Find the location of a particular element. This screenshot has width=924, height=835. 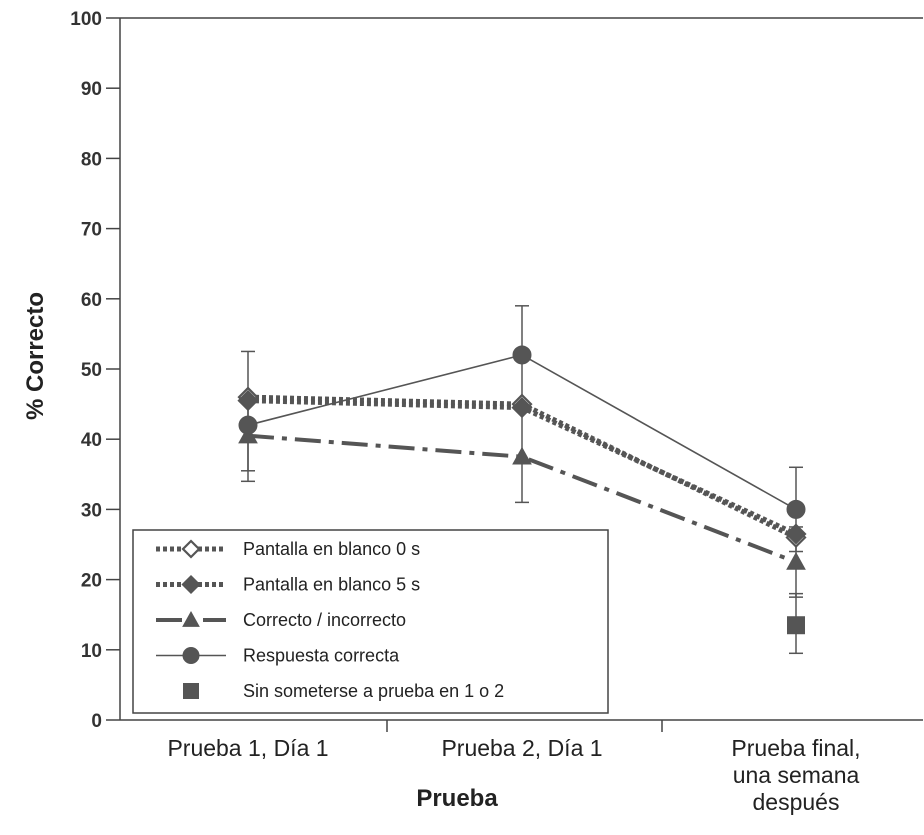

legend-label: Pantalla en blanco 0 s is located at coordinates (331, 549).